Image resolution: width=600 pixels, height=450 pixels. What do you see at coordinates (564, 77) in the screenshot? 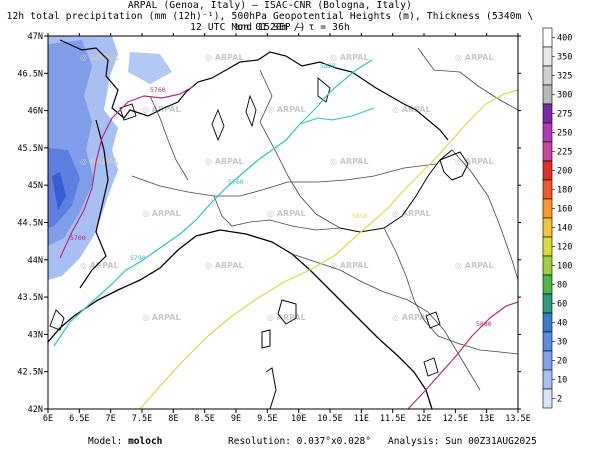
I see `colorbar-label: 325` at bounding box center [564, 77].